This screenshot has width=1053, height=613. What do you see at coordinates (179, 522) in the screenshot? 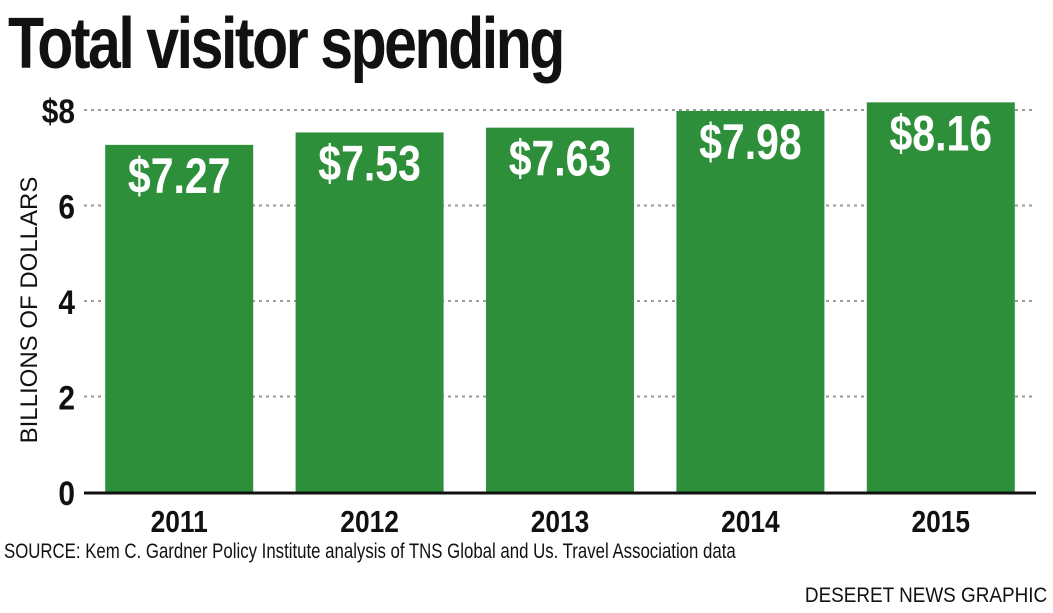
I see `x-tick-label: 2011` at bounding box center [179, 522].